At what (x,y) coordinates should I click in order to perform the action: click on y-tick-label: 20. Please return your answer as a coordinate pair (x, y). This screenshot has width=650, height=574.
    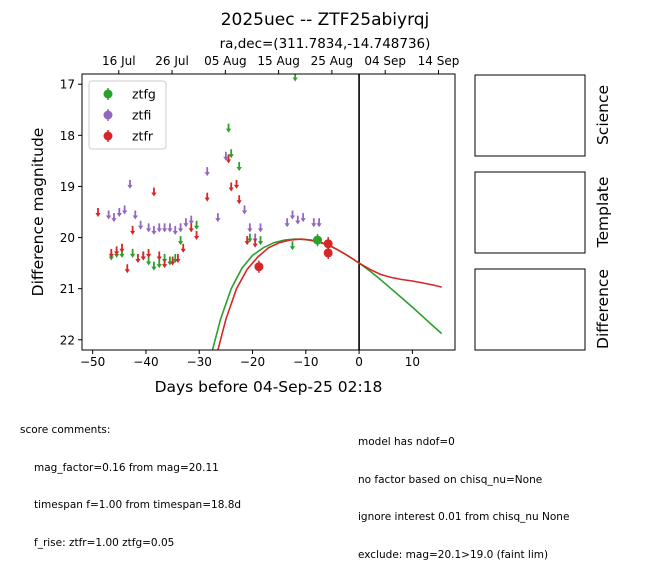
    Looking at the image, I should click on (67, 238).